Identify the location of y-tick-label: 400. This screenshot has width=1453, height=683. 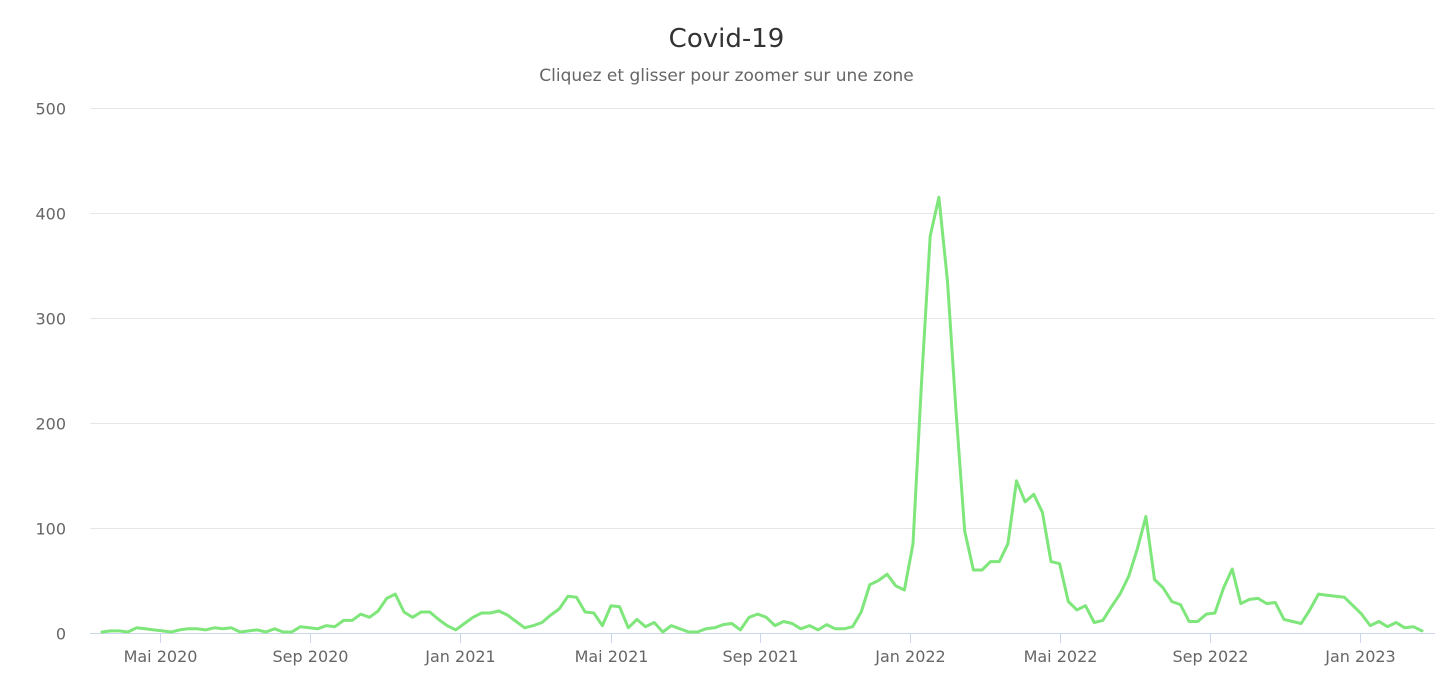
(50, 214).